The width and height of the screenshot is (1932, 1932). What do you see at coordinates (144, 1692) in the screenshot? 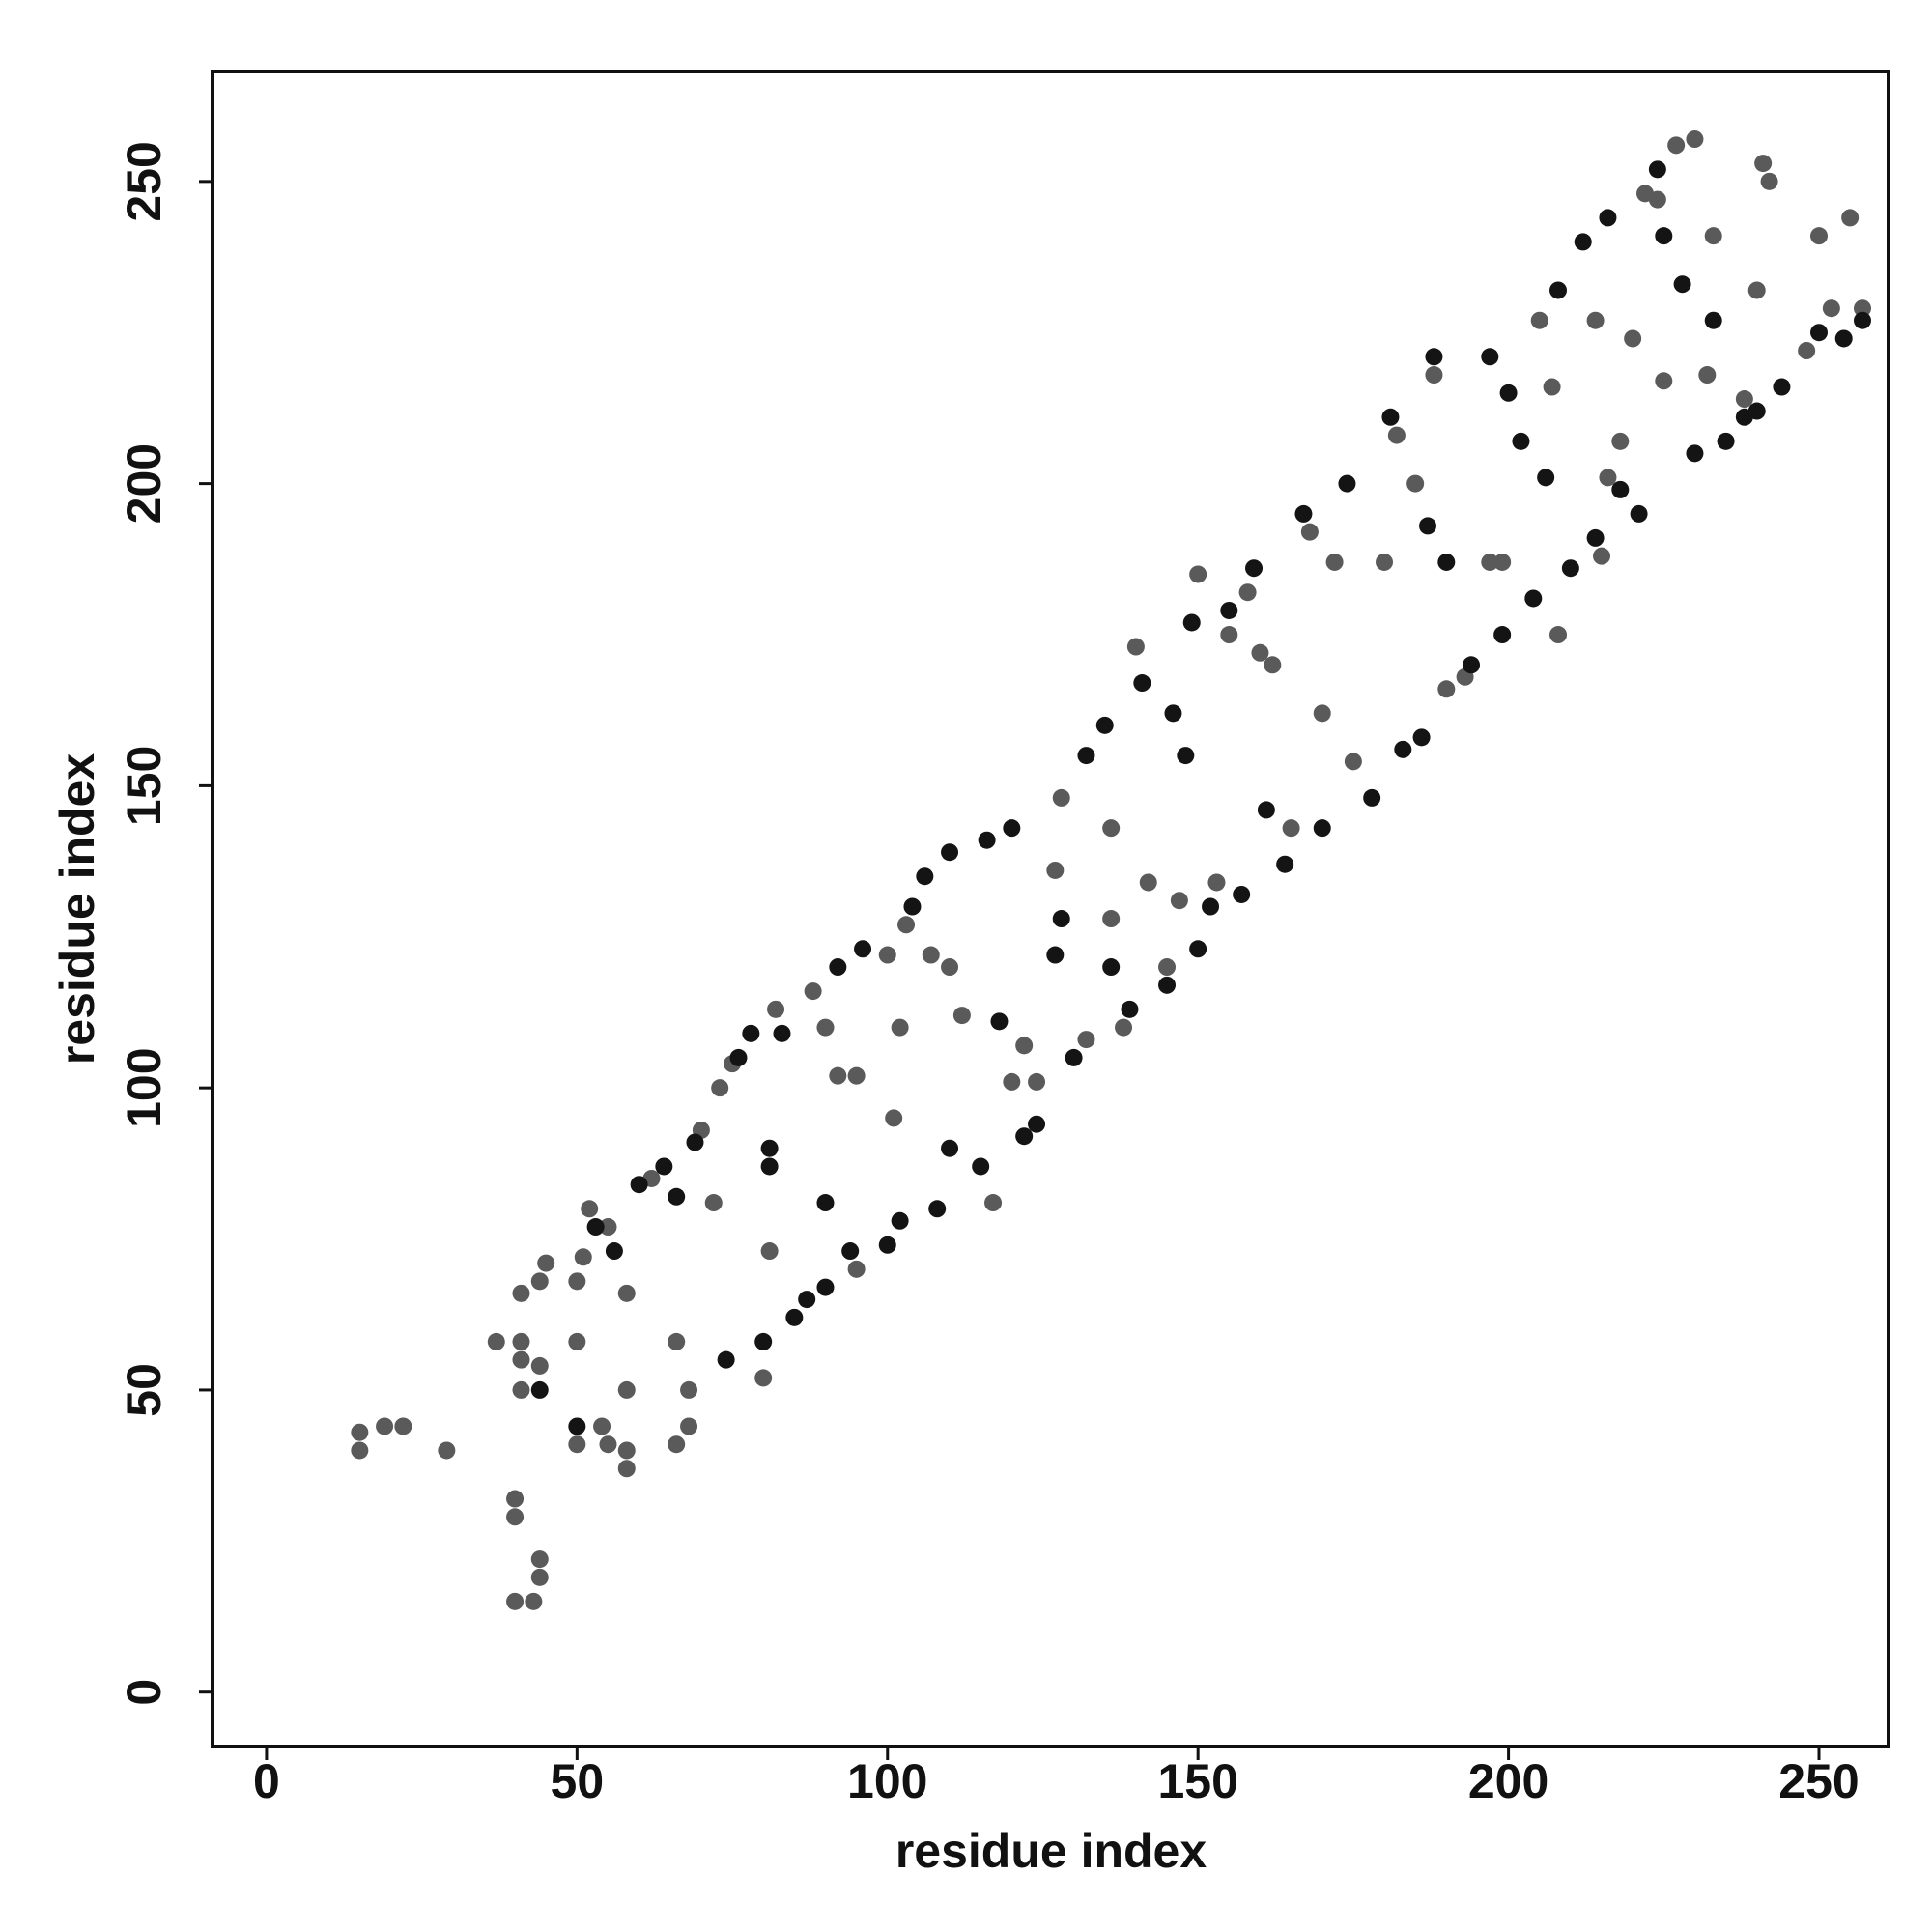
I see `y-tick-label: 0` at bounding box center [144, 1692].